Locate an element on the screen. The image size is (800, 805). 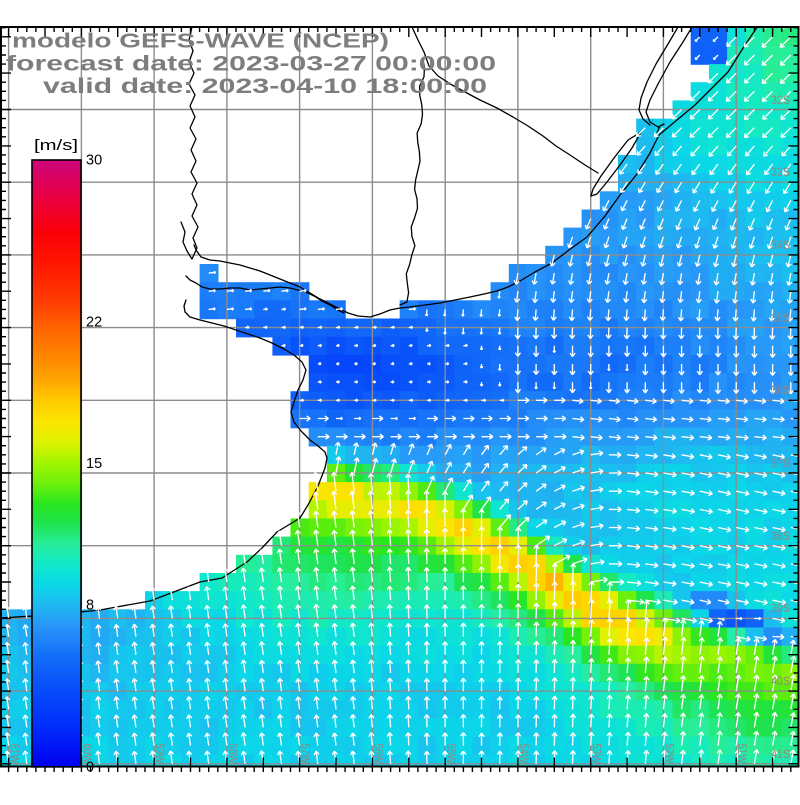
svg-text: 55W is located at coordinates (450, 754).